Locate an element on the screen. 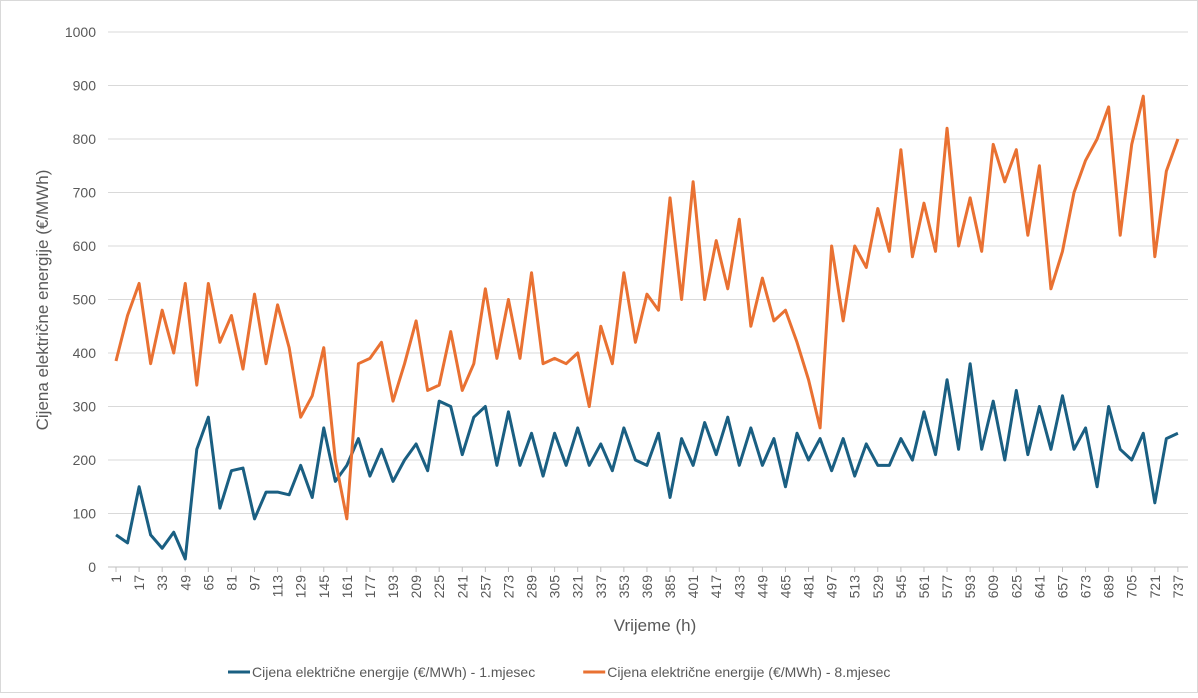 The height and width of the screenshot is (698, 1198). x-tick-label: 209 is located at coordinates (416, 587).